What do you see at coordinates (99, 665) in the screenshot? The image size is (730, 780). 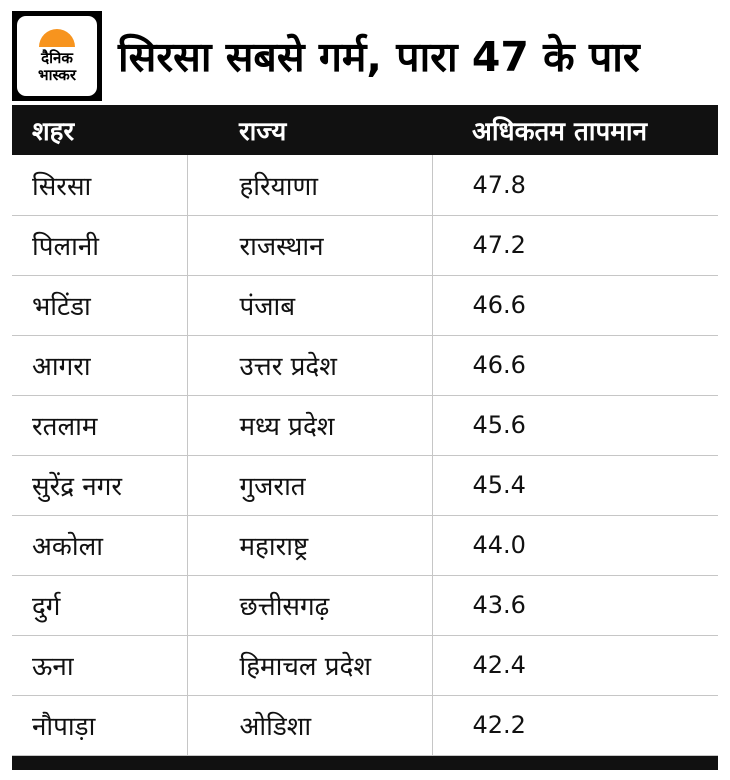 I see `city-cell: ऊना` at bounding box center [99, 665].